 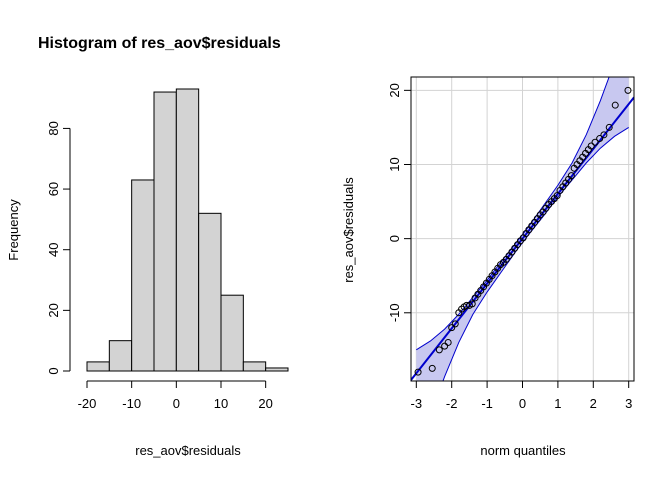 I want to click on histogram-x-tick-label: 10, so click(x=221, y=403).